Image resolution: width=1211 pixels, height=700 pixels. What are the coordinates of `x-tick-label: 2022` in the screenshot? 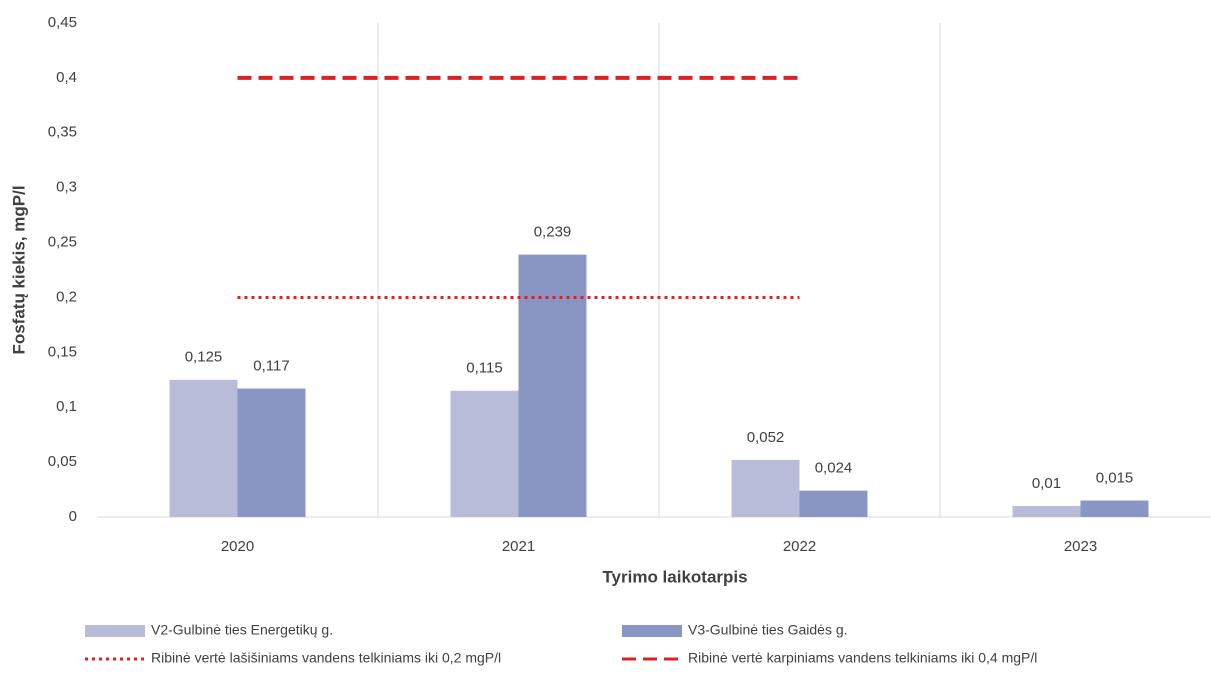 It's located at (799, 546).